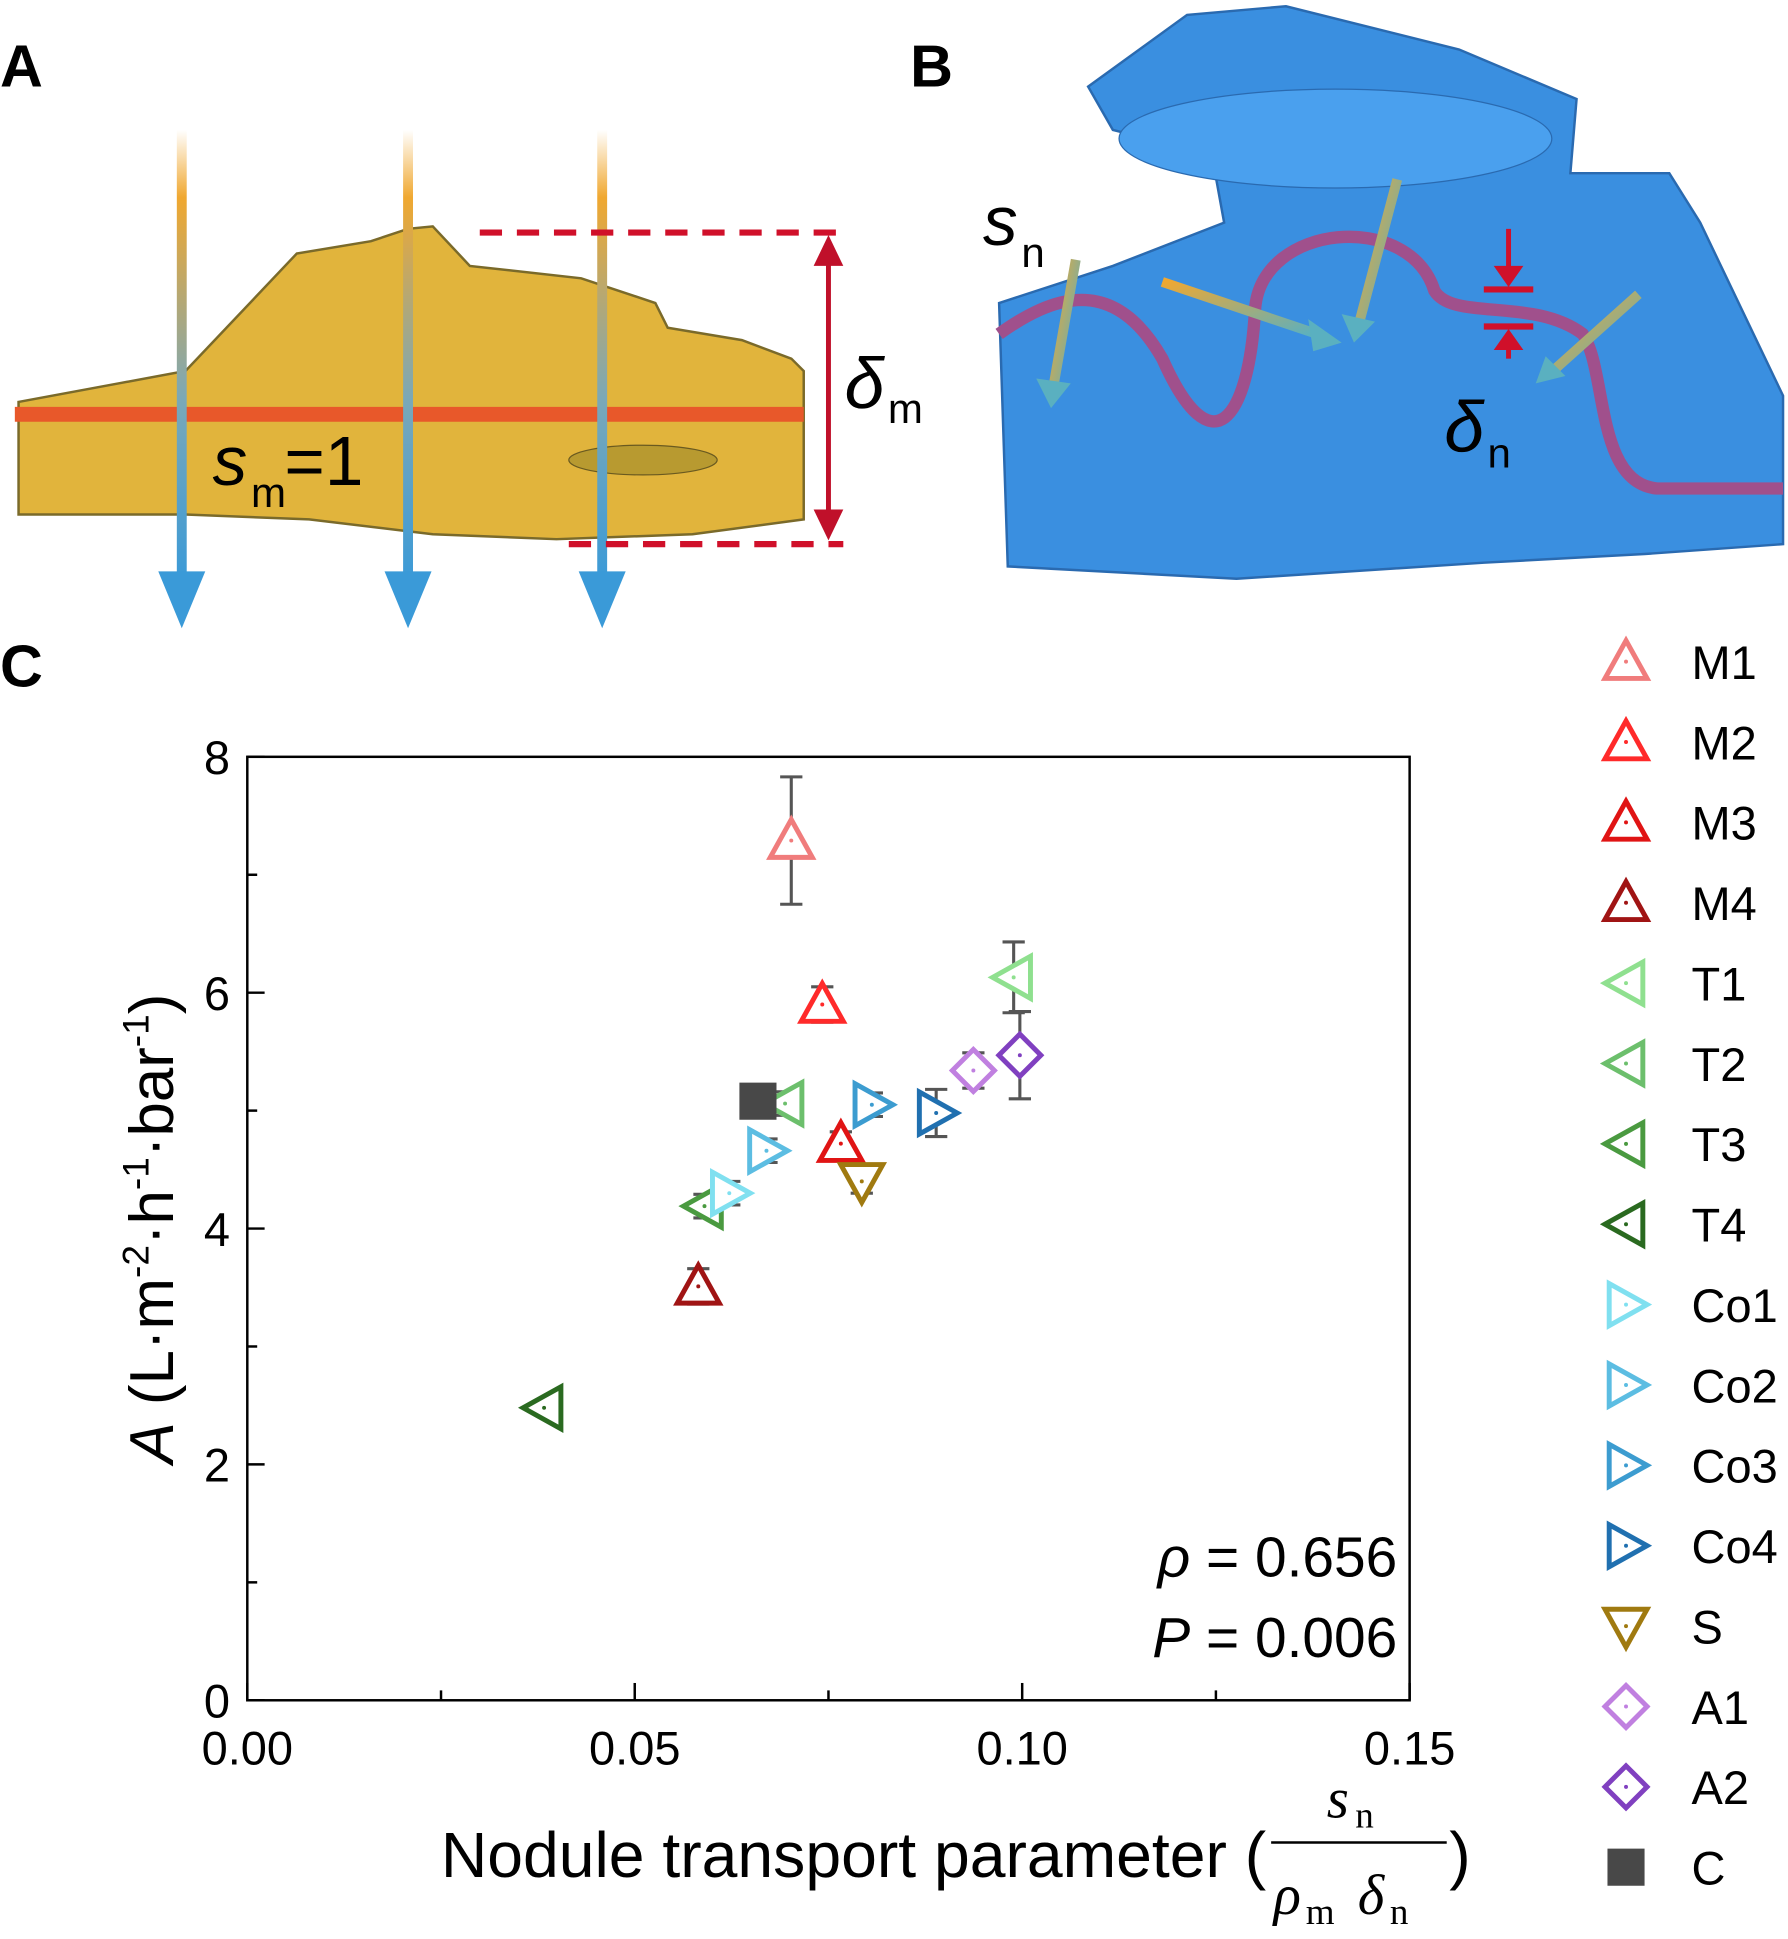 Image resolution: width=1788 pixels, height=1939 pixels. What do you see at coordinates (634, 1748) in the screenshot?
I see `x-tick-label: 0.05` at bounding box center [634, 1748].